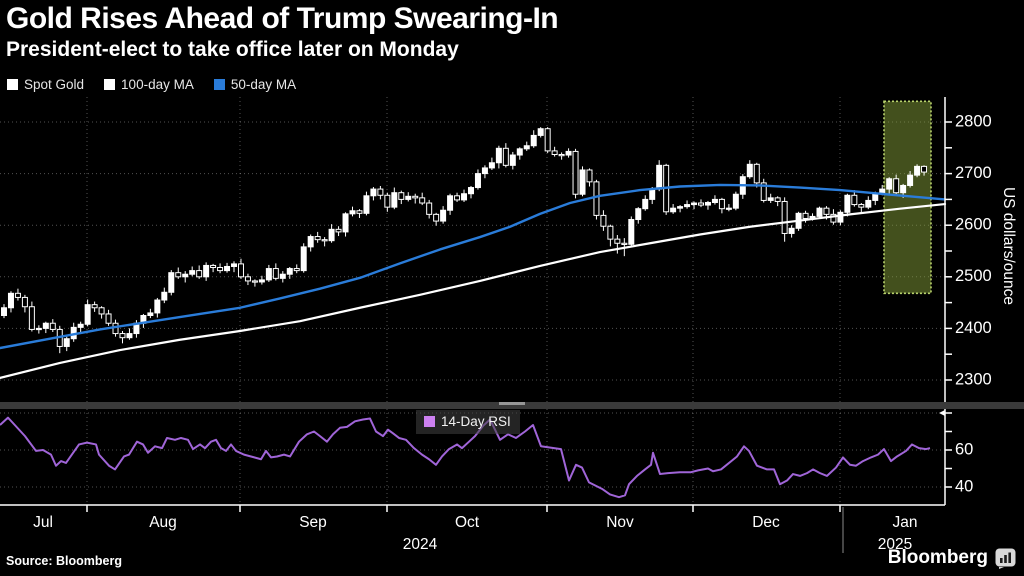 This screenshot has width=1024, height=576. What do you see at coordinates (973, 379) in the screenshot?
I see `price-tick-label: 2300` at bounding box center [973, 379].